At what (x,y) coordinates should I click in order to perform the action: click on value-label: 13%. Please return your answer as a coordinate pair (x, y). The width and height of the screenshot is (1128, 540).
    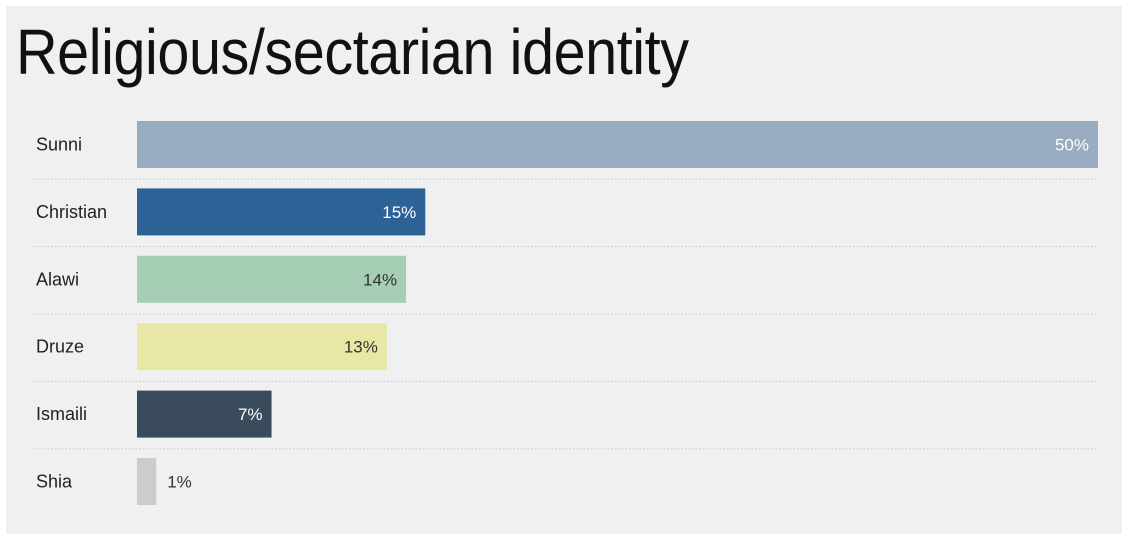
    Looking at the image, I should click on (361, 347).